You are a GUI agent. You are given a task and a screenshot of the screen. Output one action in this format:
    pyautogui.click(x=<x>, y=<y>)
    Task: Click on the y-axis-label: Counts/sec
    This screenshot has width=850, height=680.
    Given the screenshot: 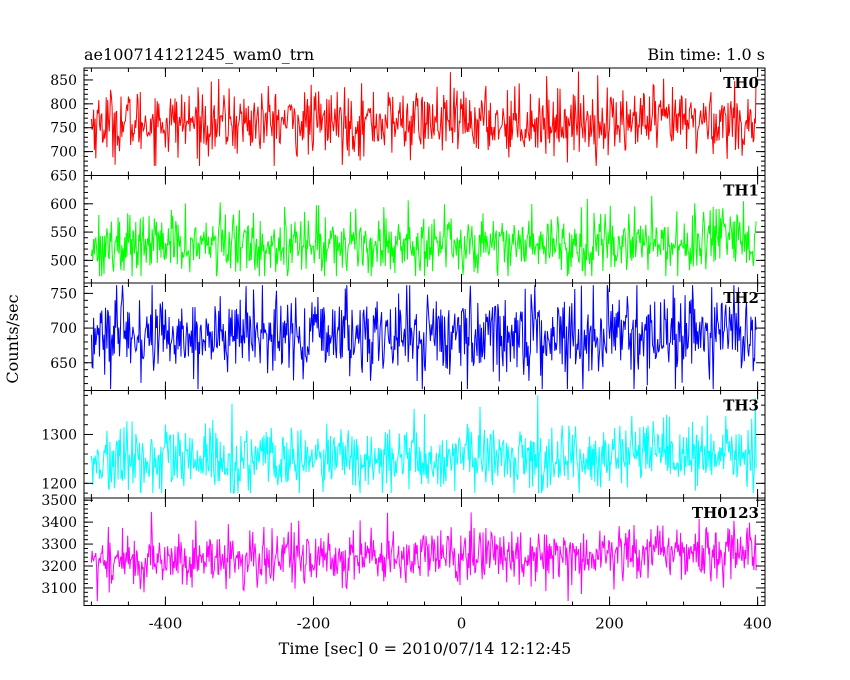 What is the action you would take?
    pyautogui.click(x=12, y=338)
    